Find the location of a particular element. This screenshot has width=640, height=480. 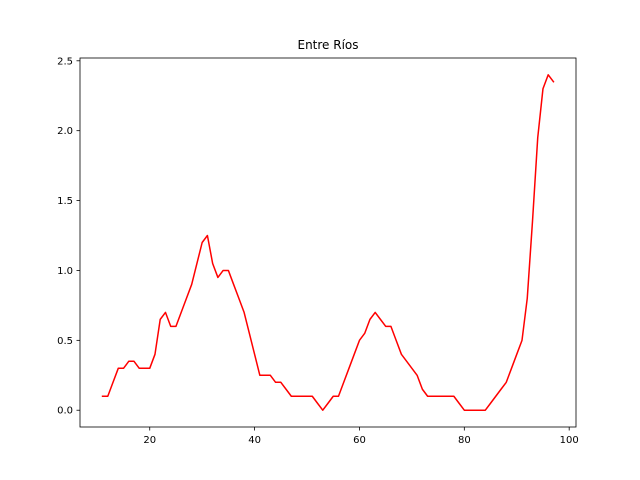

y-tick-label: 0.5 is located at coordinates (65, 341).